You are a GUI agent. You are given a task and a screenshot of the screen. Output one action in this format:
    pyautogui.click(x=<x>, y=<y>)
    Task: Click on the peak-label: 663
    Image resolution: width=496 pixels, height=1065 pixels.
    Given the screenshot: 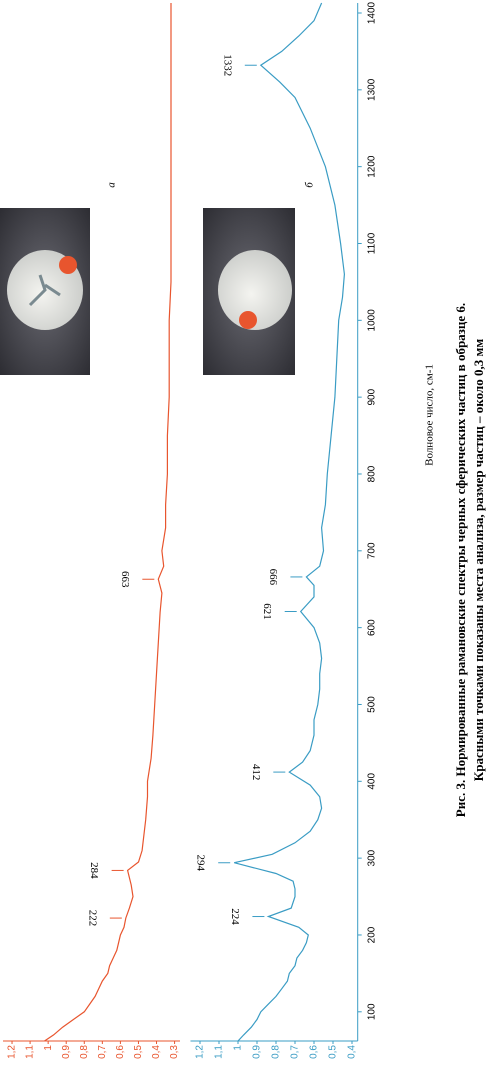 What is the action you would take?
    pyautogui.click(x=125, y=579)
    